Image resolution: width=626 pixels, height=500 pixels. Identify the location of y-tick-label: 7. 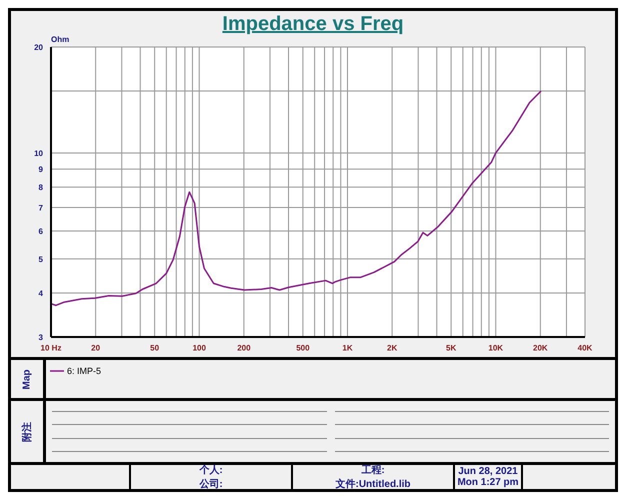
(41, 207).